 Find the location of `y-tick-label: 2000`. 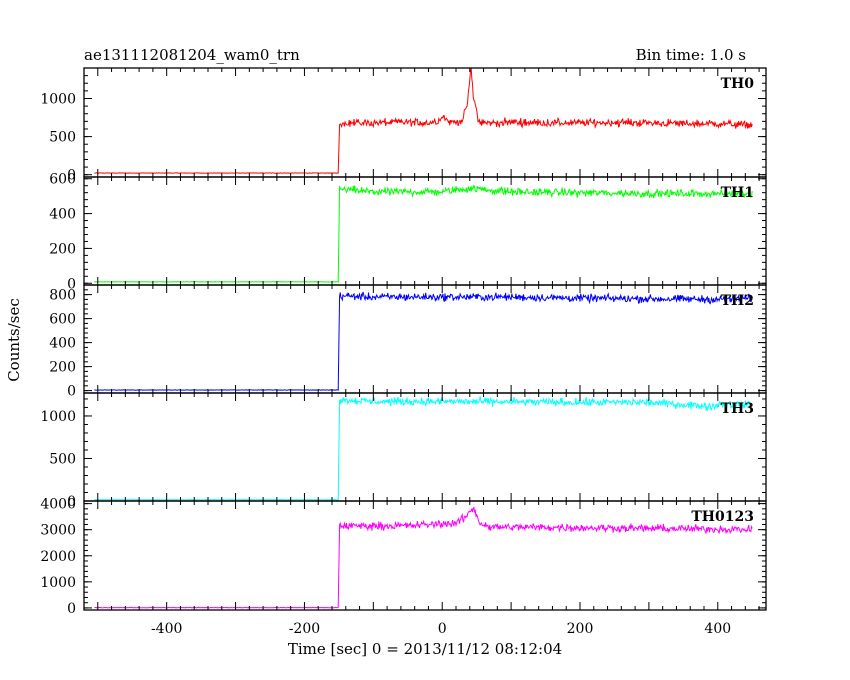

y-tick-label: 2000 is located at coordinates (58, 557).